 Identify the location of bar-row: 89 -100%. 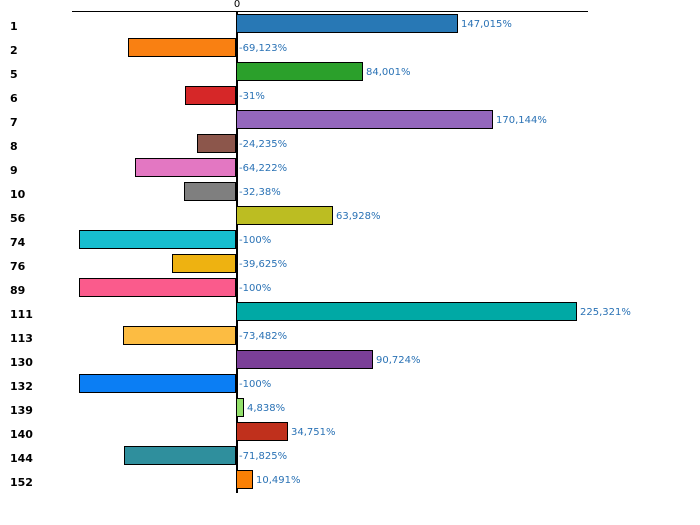
(350, 286).